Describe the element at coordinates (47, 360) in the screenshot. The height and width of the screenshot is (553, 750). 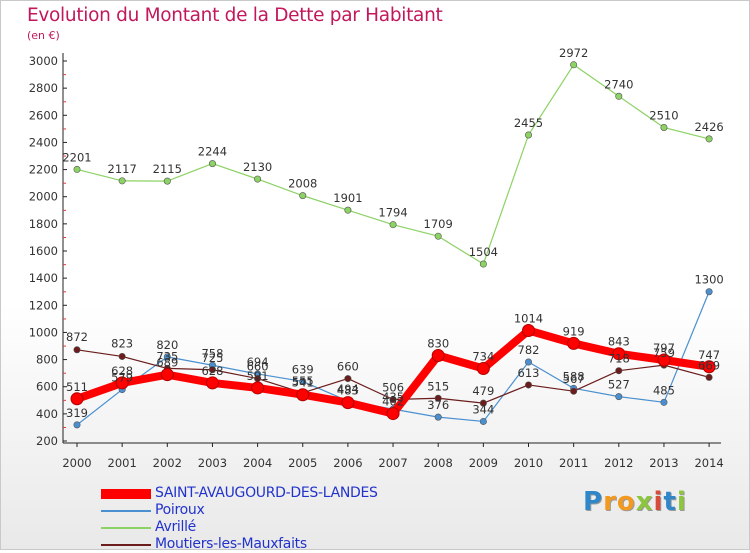
I see `y-tick-label: 800` at that location.